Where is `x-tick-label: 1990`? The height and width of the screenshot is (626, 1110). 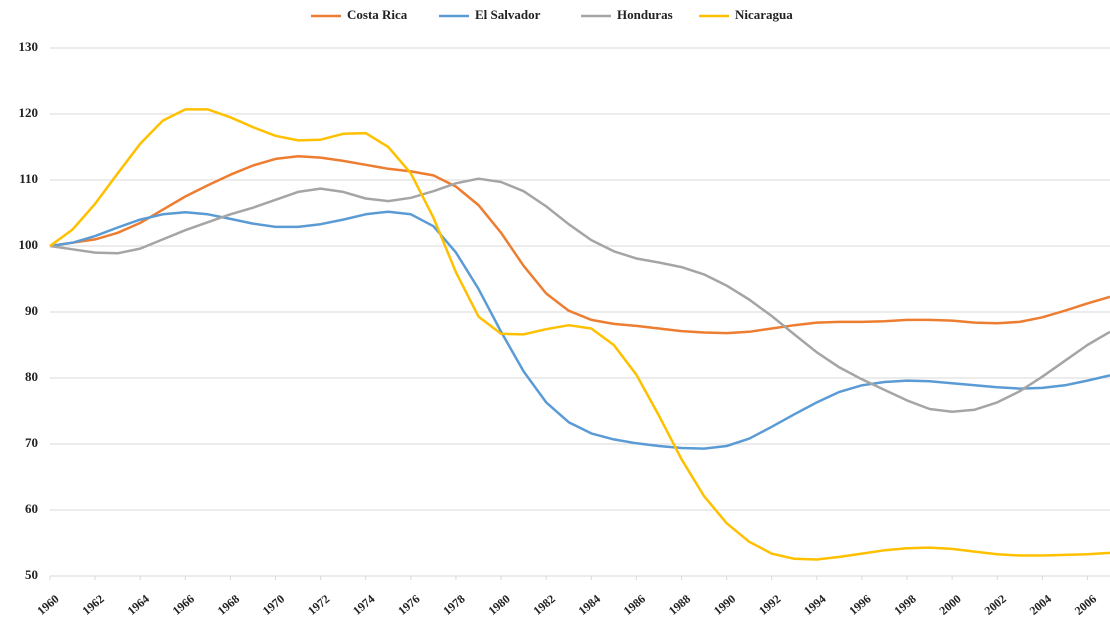 x-tick-label: 1990 is located at coordinates (724, 605).